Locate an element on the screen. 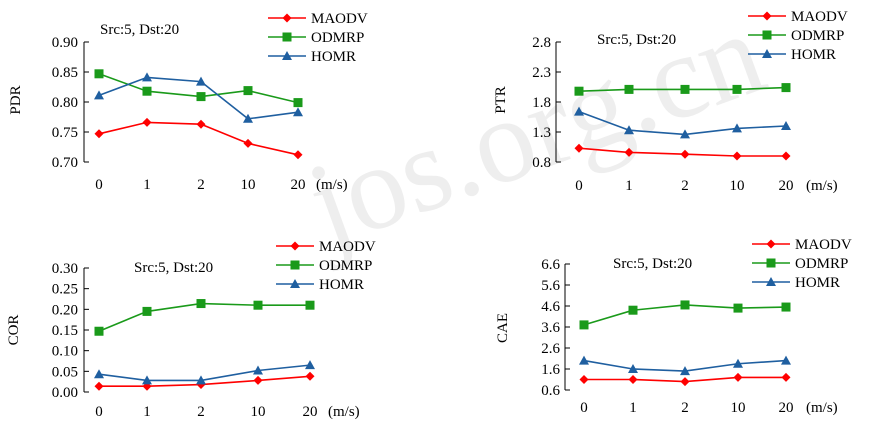 The height and width of the screenshot is (421, 884). y-tick-label: 0.90 is located at coordinates (65, 43).